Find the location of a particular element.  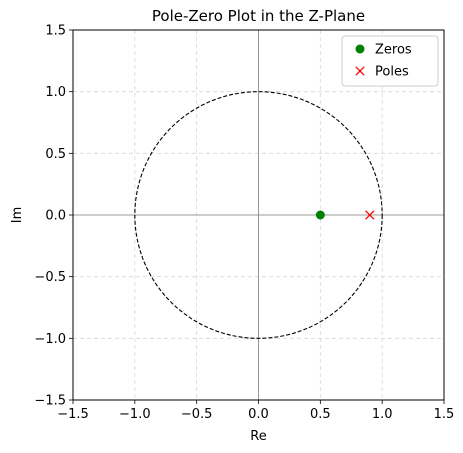

legend: Zeros Poles is located at coordinates (390, 61).